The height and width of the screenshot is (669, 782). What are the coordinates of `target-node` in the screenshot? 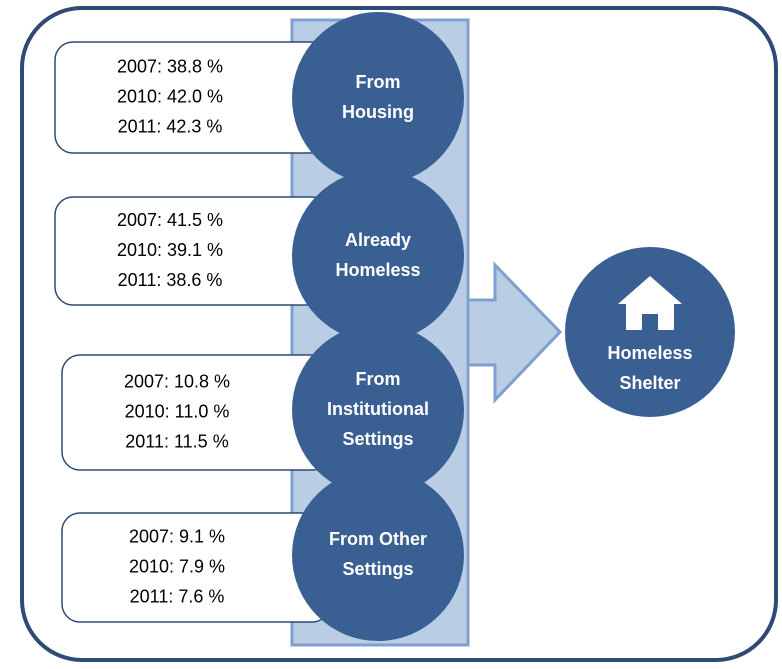 It's located at (650, 332).